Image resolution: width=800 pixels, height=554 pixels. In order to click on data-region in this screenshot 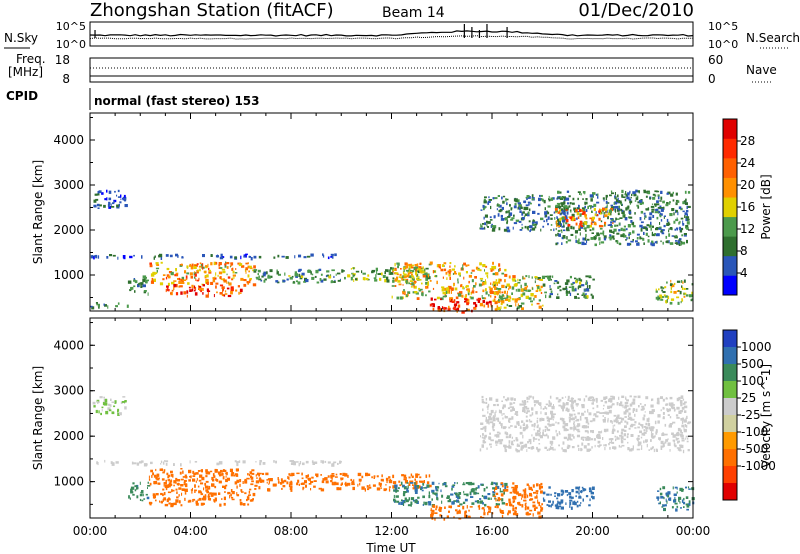, I will do `click(449, 281)`.